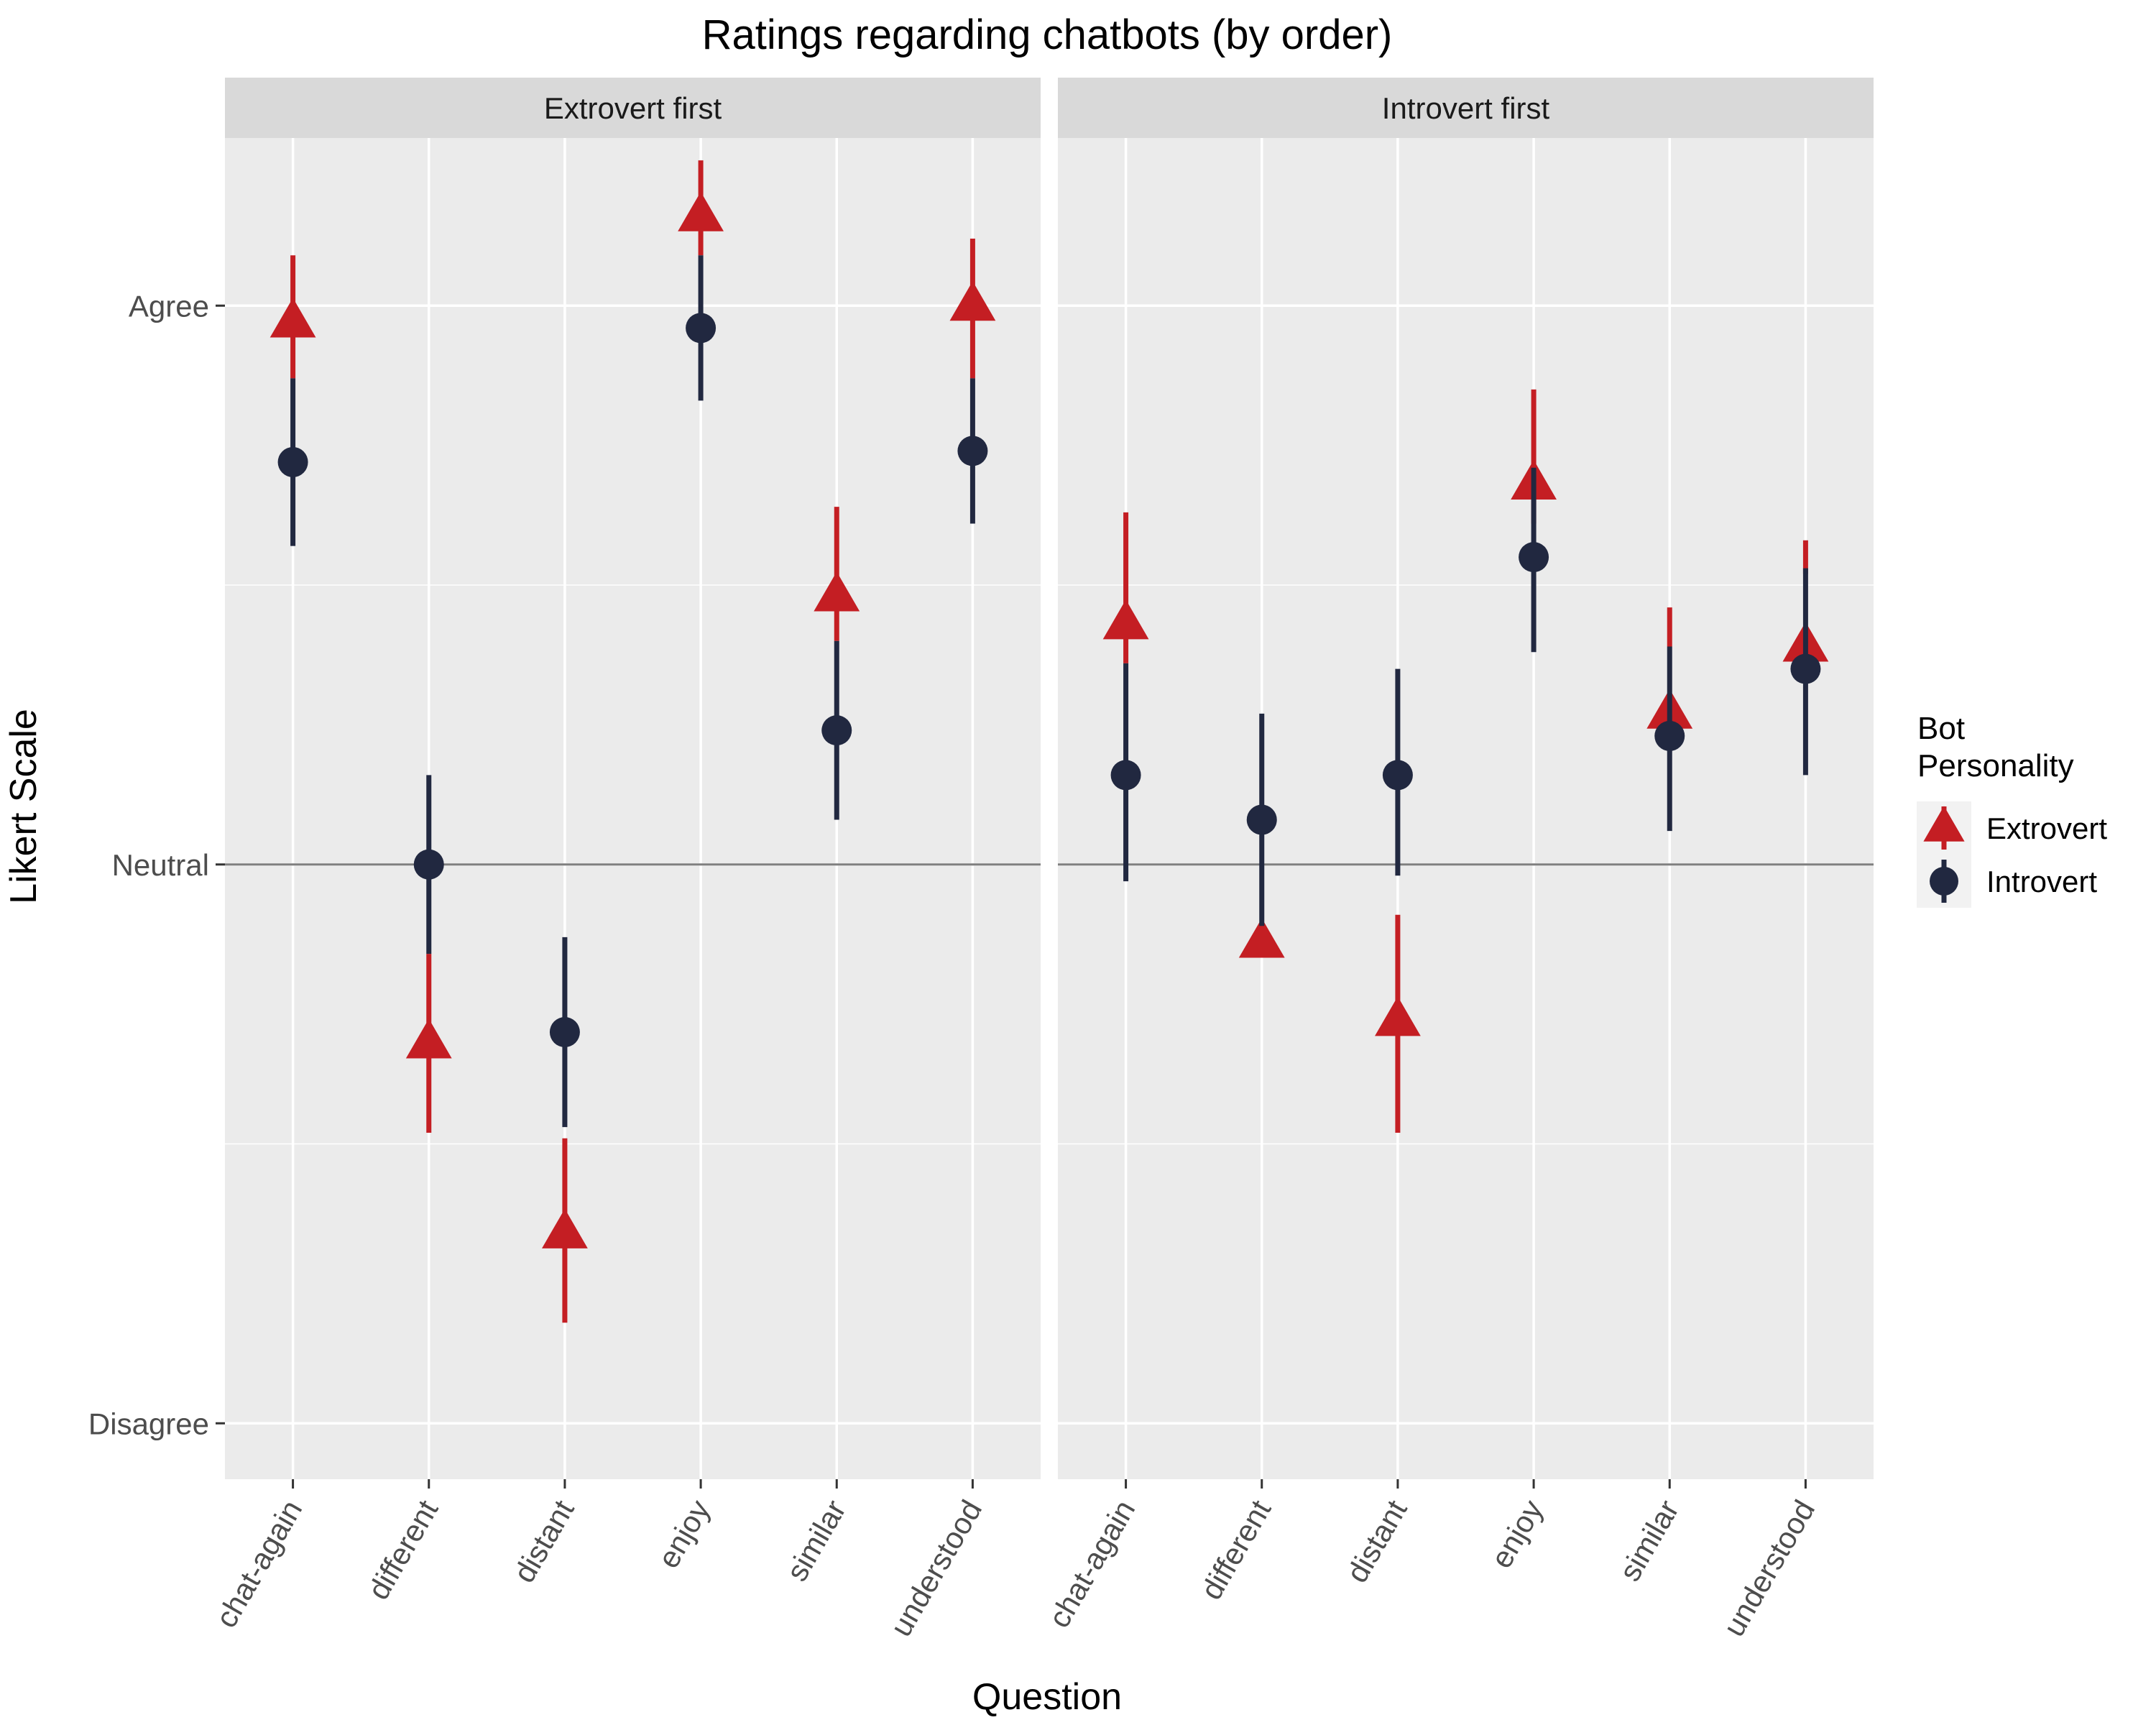 The image size is (2156, 1725). I want to click on y-tick-label: Disagree, so click(148, 1423).